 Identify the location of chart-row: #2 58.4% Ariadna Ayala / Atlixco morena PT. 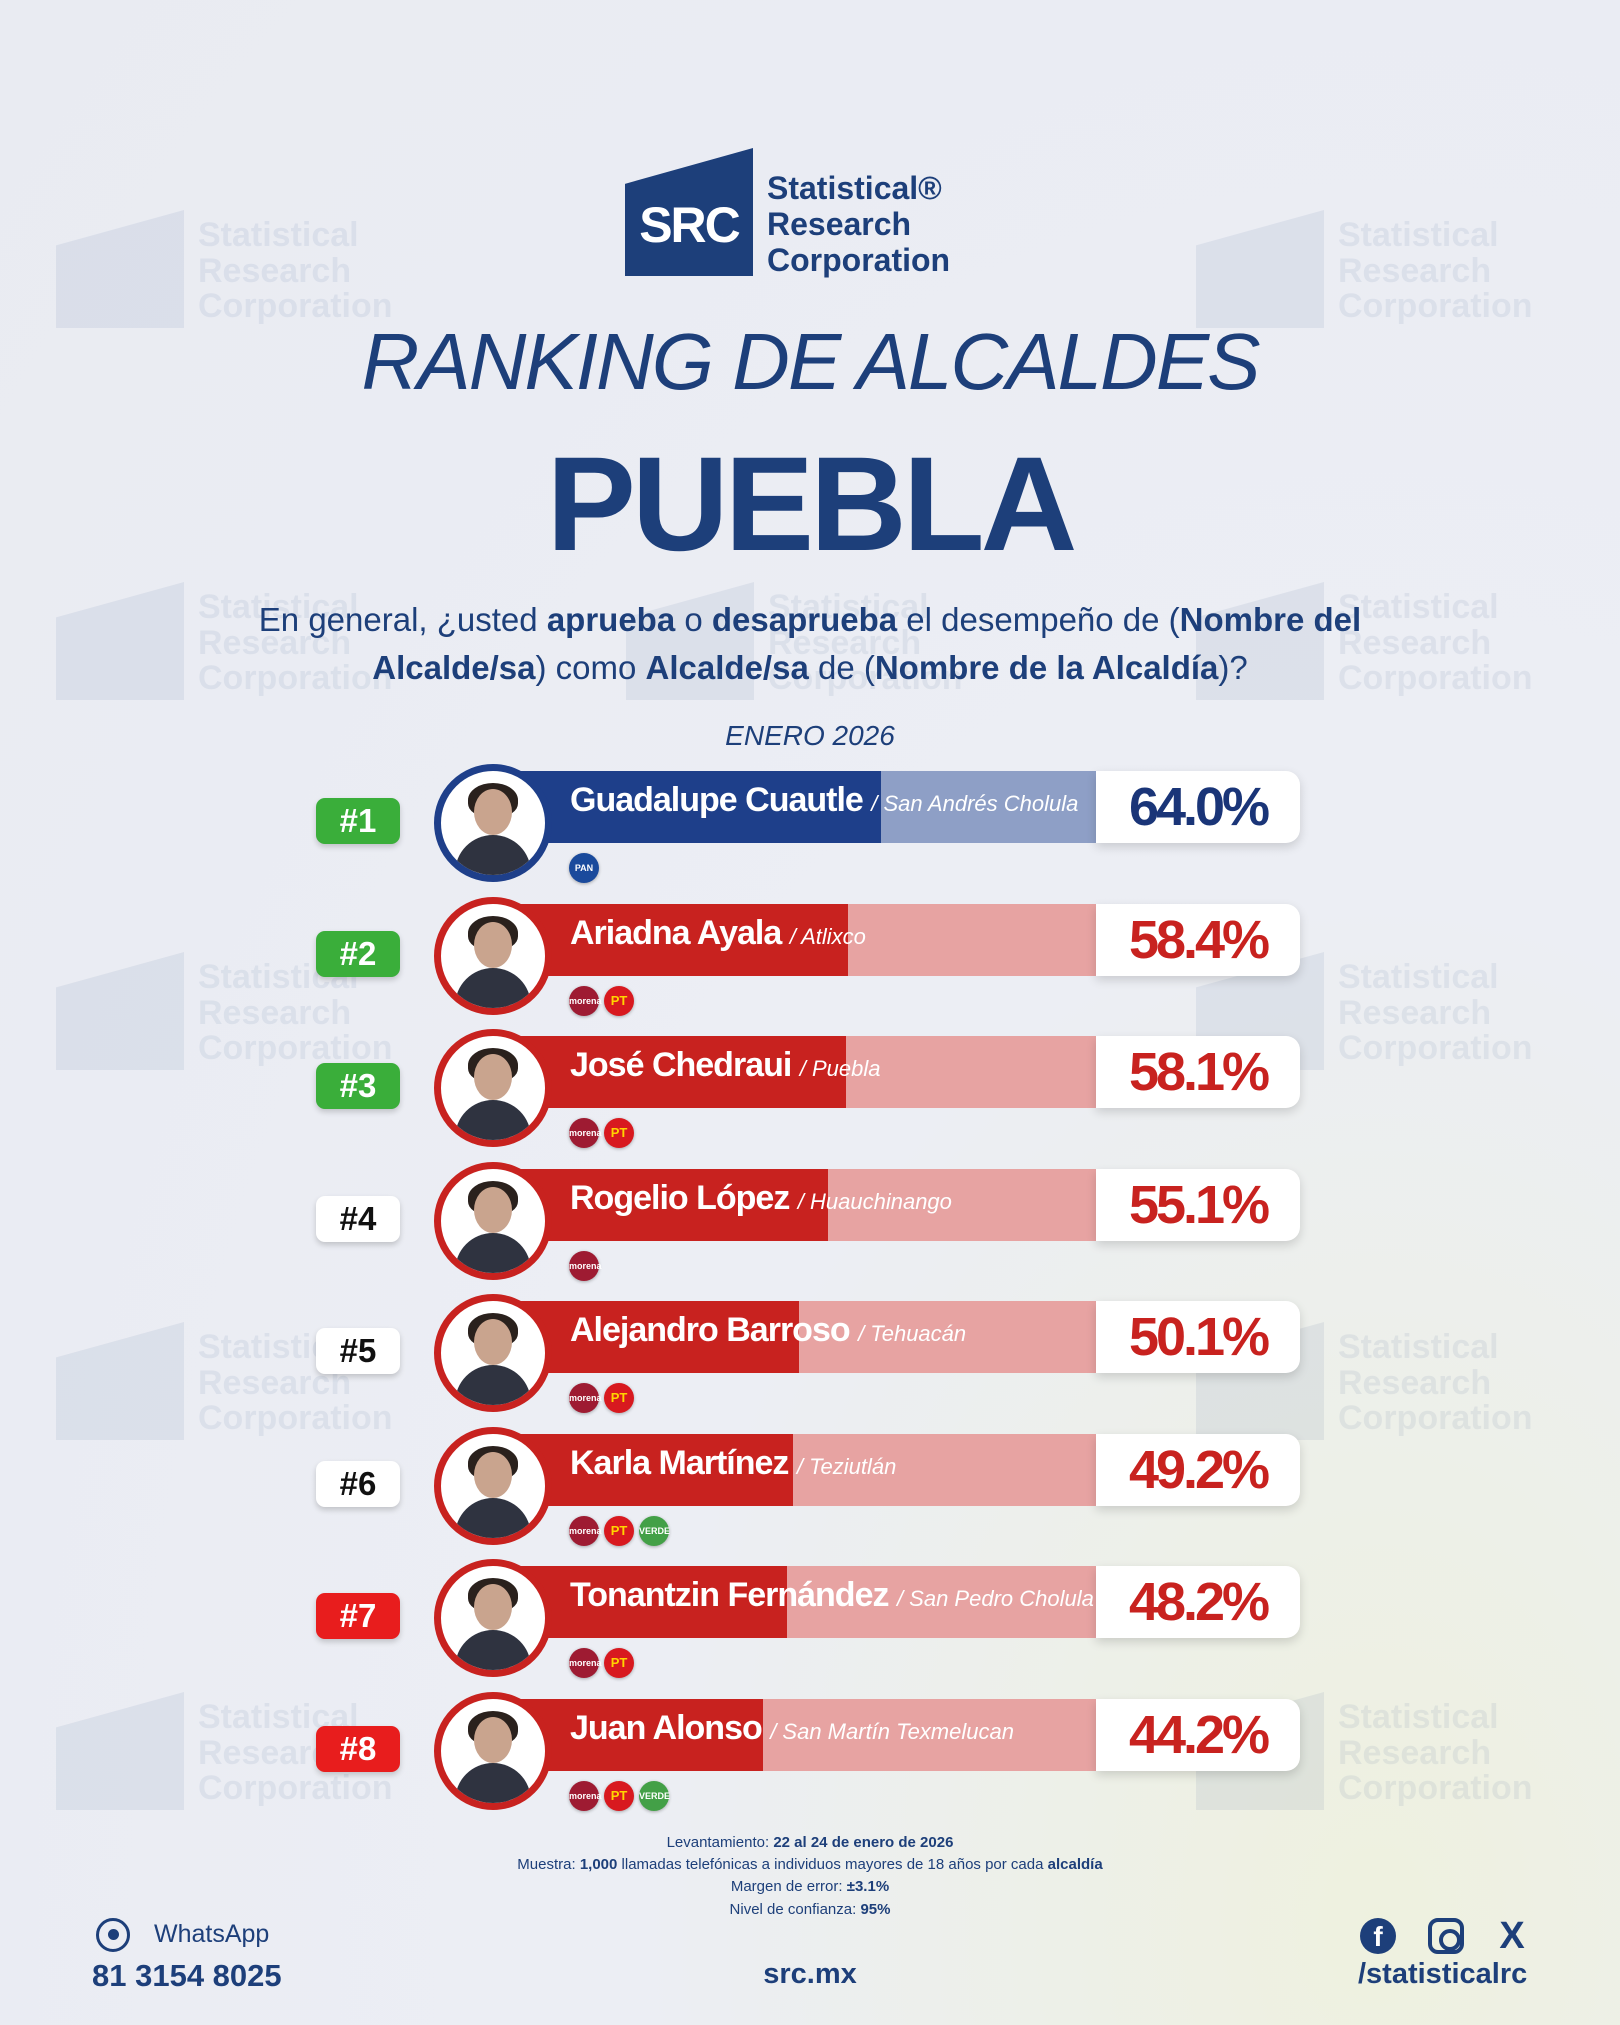
(810, 962).